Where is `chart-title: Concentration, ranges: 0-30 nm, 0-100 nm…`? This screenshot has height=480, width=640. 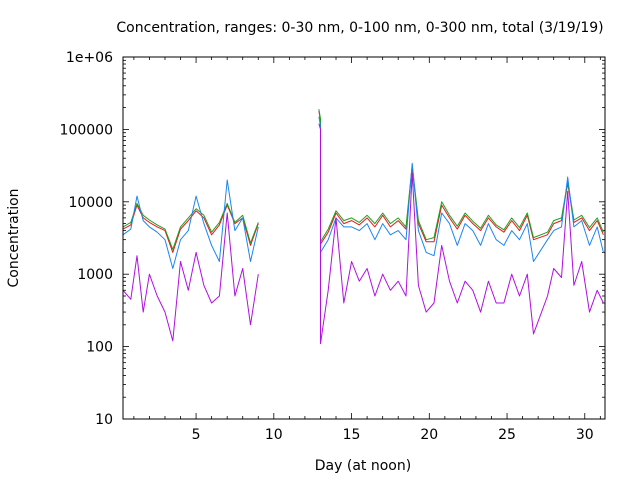 chart-title: Concentration, ranges: 0-30 nm, 0-100 nm… is located at coordinates (359, 28).